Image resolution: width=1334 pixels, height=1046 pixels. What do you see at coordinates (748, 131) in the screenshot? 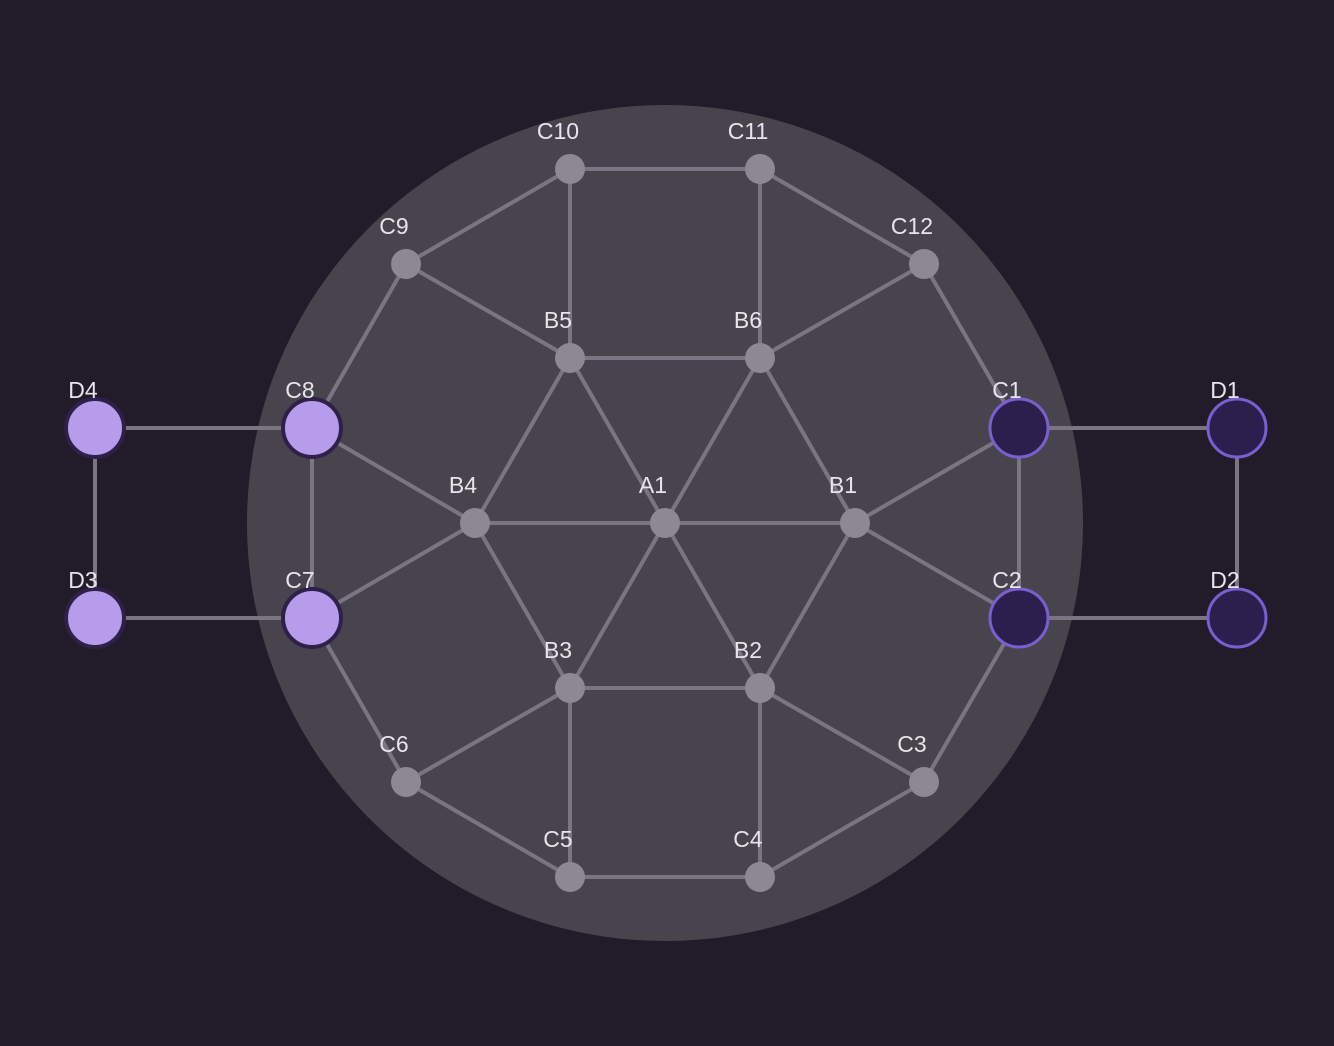
I see `node-label: C11` at bounding box center [748, 131].